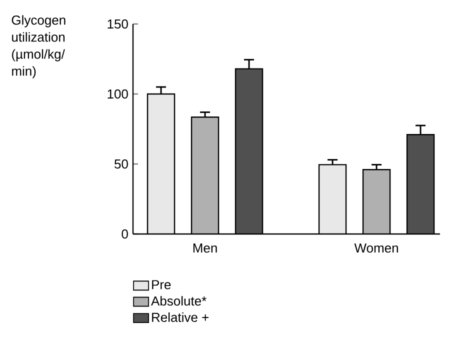  What do you see at coordinates (376, 248) in the screenshot?
I see `x-tick-label: Women` at bounding box center [376, 248].